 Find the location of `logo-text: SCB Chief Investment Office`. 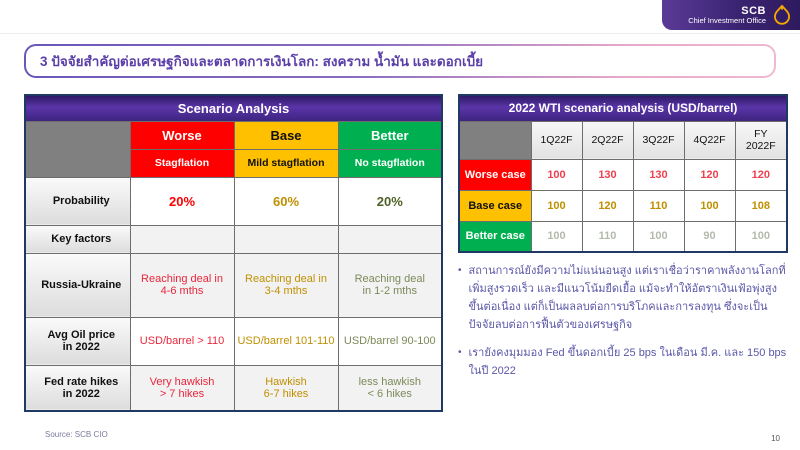

logo-text: SCB Chief Investment Office is located at coordinates (727, 15).